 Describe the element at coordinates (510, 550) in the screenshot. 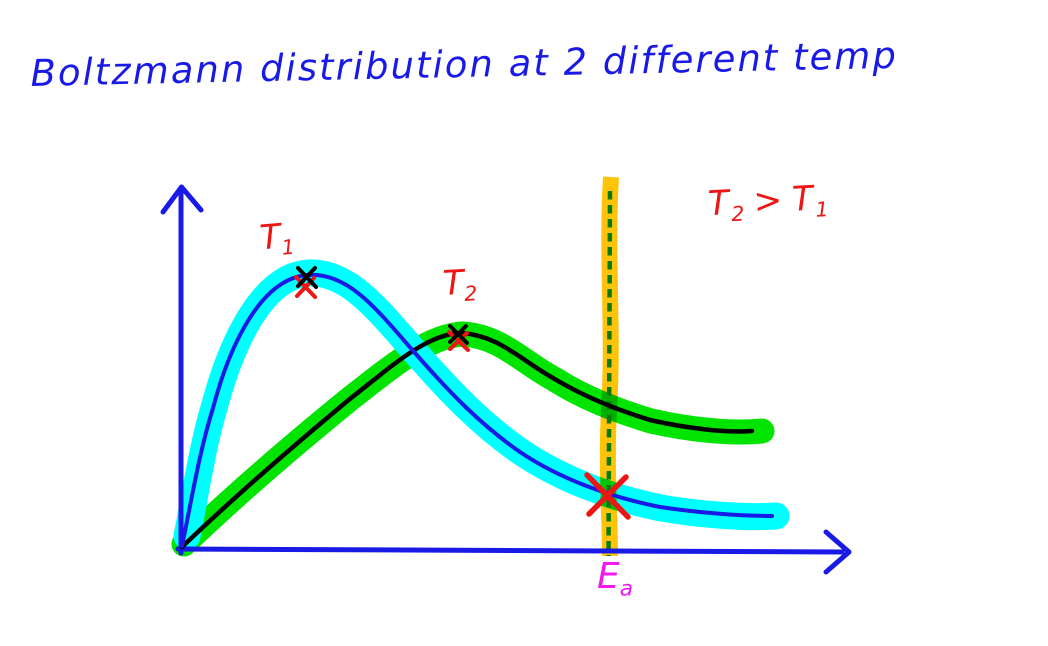

I see `x-axis` at that location.